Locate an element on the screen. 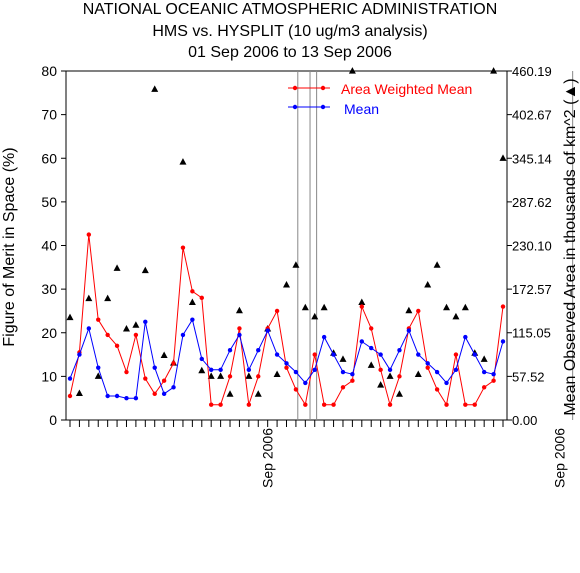 The image size is (580, 573). right-tick-label: 57.52 is located at coordinates (528, 376).